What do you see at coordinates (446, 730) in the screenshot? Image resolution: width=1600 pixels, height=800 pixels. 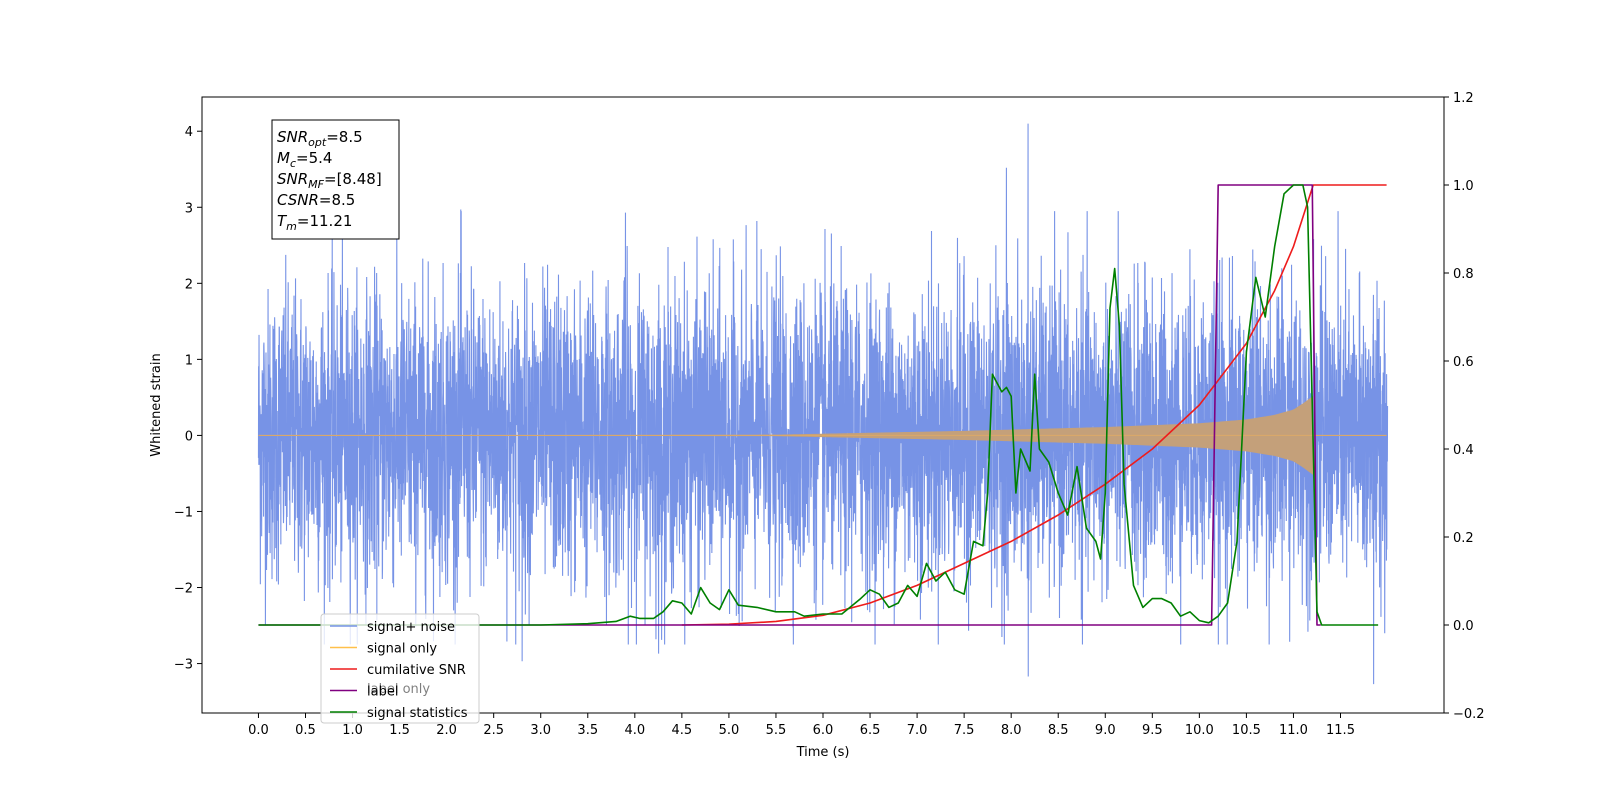 I see `x-tick-label: 2.0` at bounding box center [446, 730].